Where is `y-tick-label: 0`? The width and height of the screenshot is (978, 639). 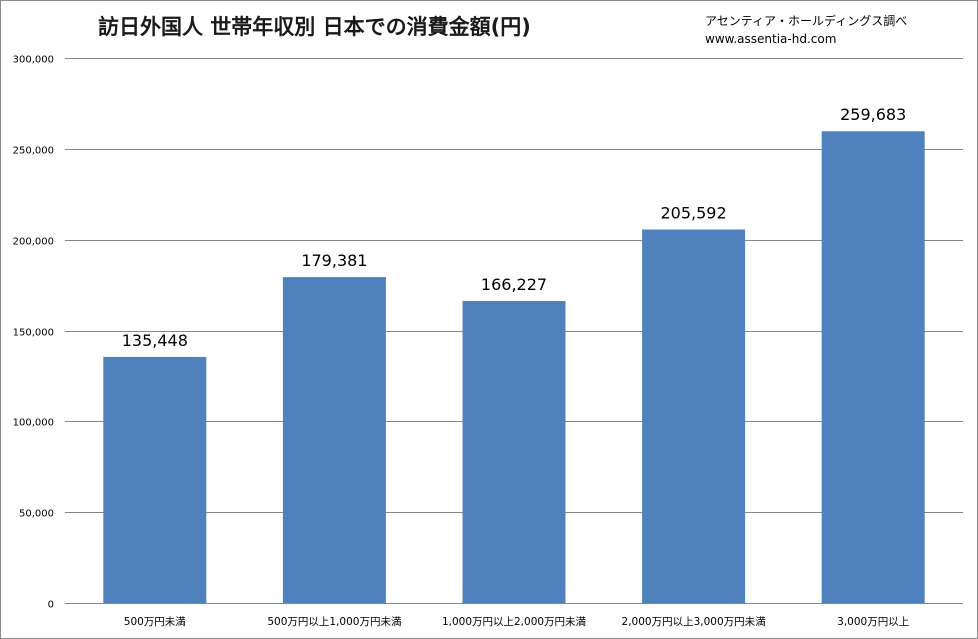 y-tick-label: 0 is located at coordinates (51, 605).